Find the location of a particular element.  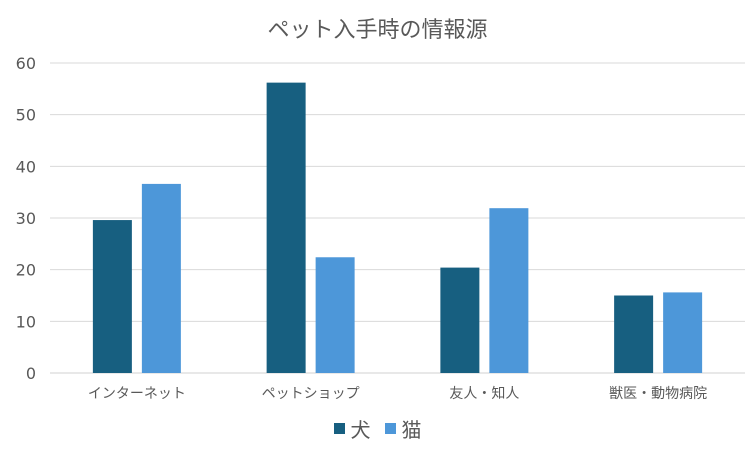

x-tick-label: インターネット is located at coordinates (137, 394).